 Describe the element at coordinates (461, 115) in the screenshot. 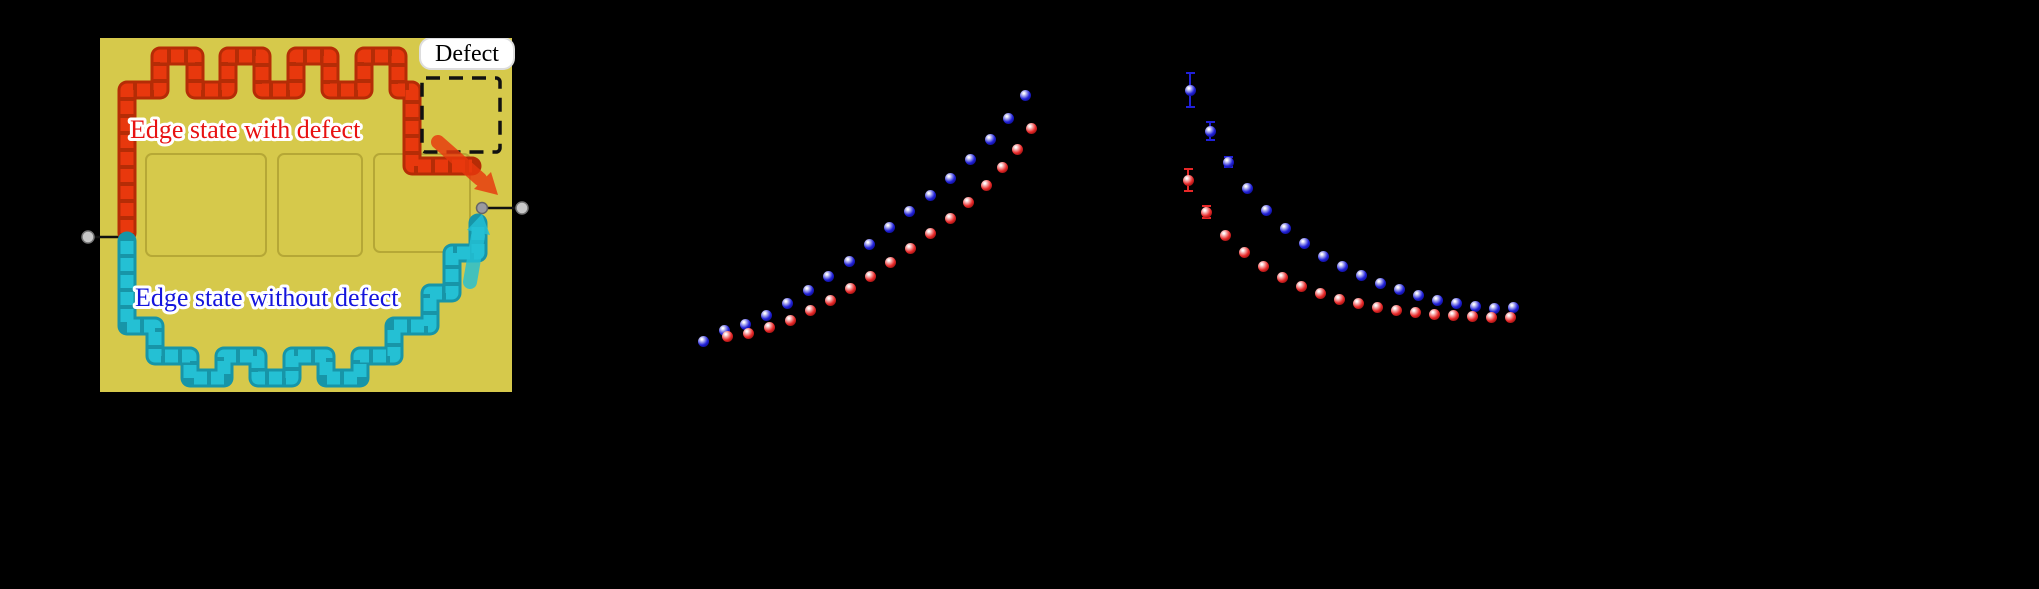

I see `defect-box` at that location.